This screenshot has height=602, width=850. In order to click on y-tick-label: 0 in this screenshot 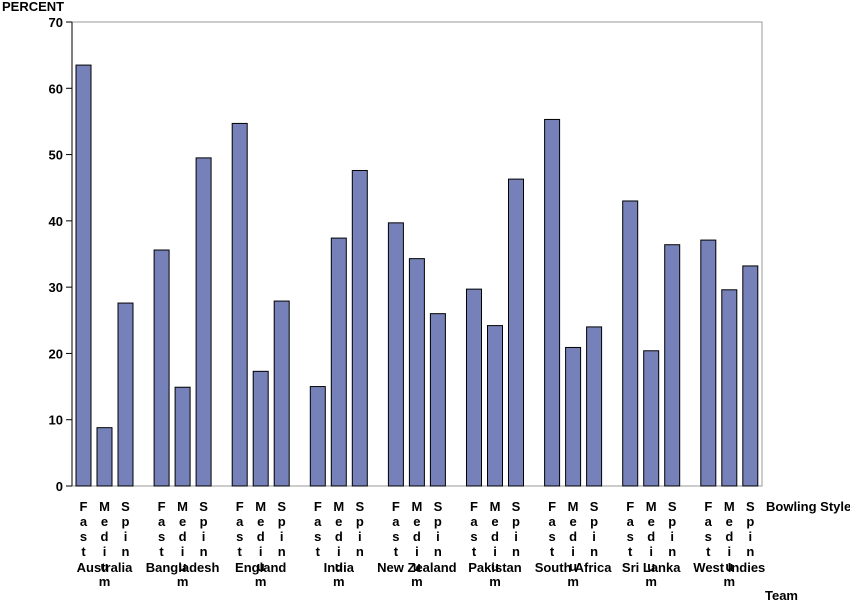, I will do `click(59, 486)`.